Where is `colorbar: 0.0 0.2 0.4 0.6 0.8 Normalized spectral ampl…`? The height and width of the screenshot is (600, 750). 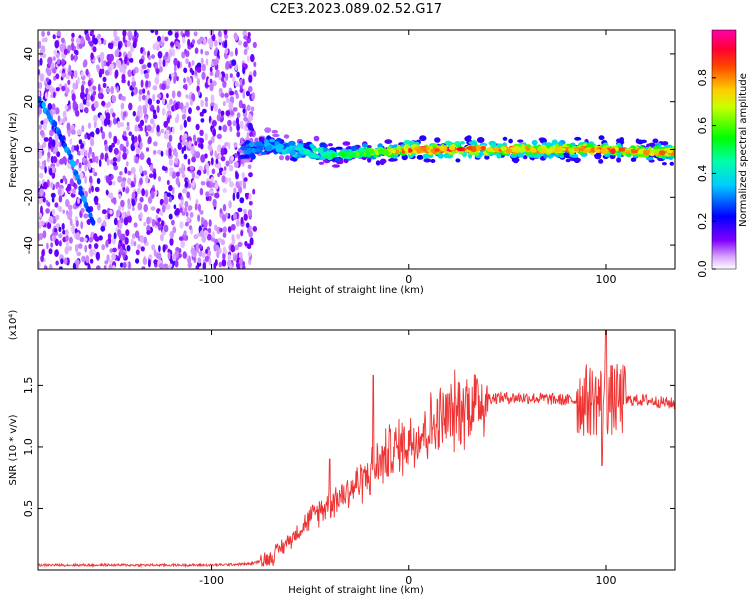 colorbar: 0.0 0.2 0.4 0.6 0.8 Normalized spectral ampl… is located at coordinates (722, 153).